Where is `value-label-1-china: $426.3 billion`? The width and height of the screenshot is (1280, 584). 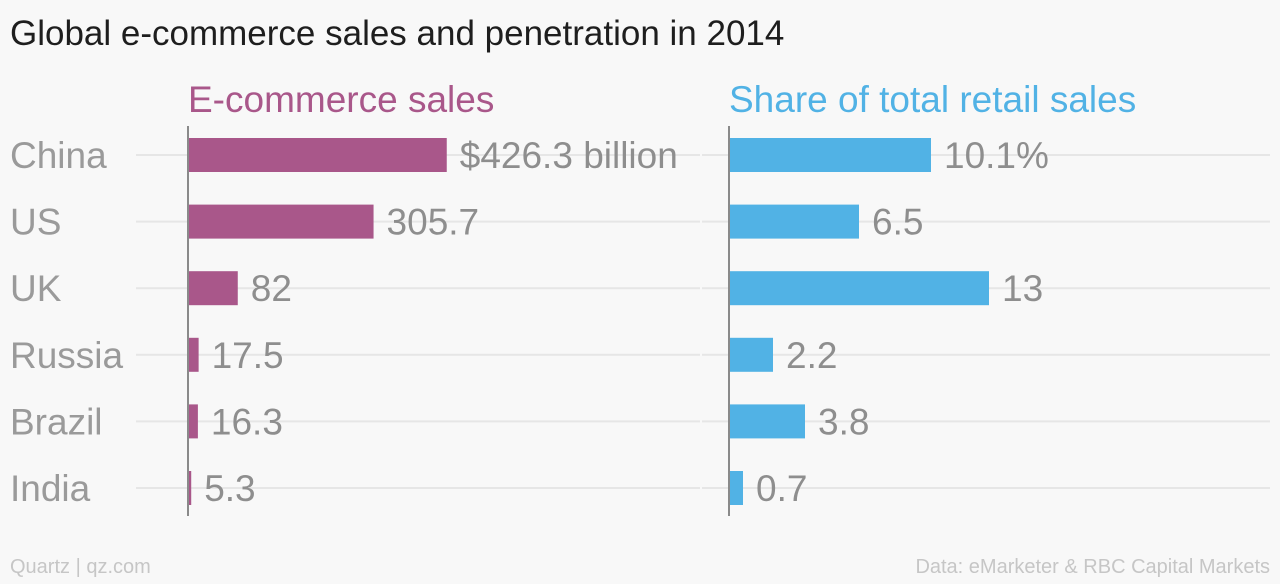
value-label-1-china: $426.3 billion is located at coordinates (569, 155).